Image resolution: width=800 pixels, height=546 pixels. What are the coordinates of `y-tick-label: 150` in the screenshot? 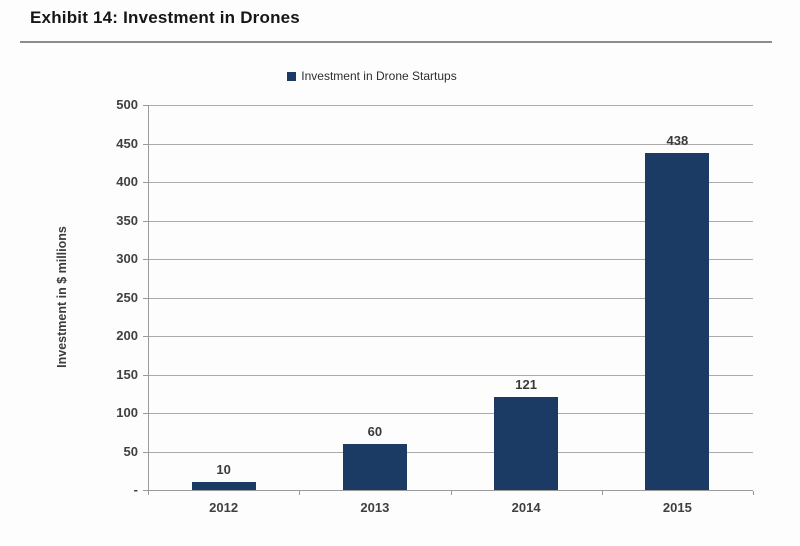 It's located at (127, 374).